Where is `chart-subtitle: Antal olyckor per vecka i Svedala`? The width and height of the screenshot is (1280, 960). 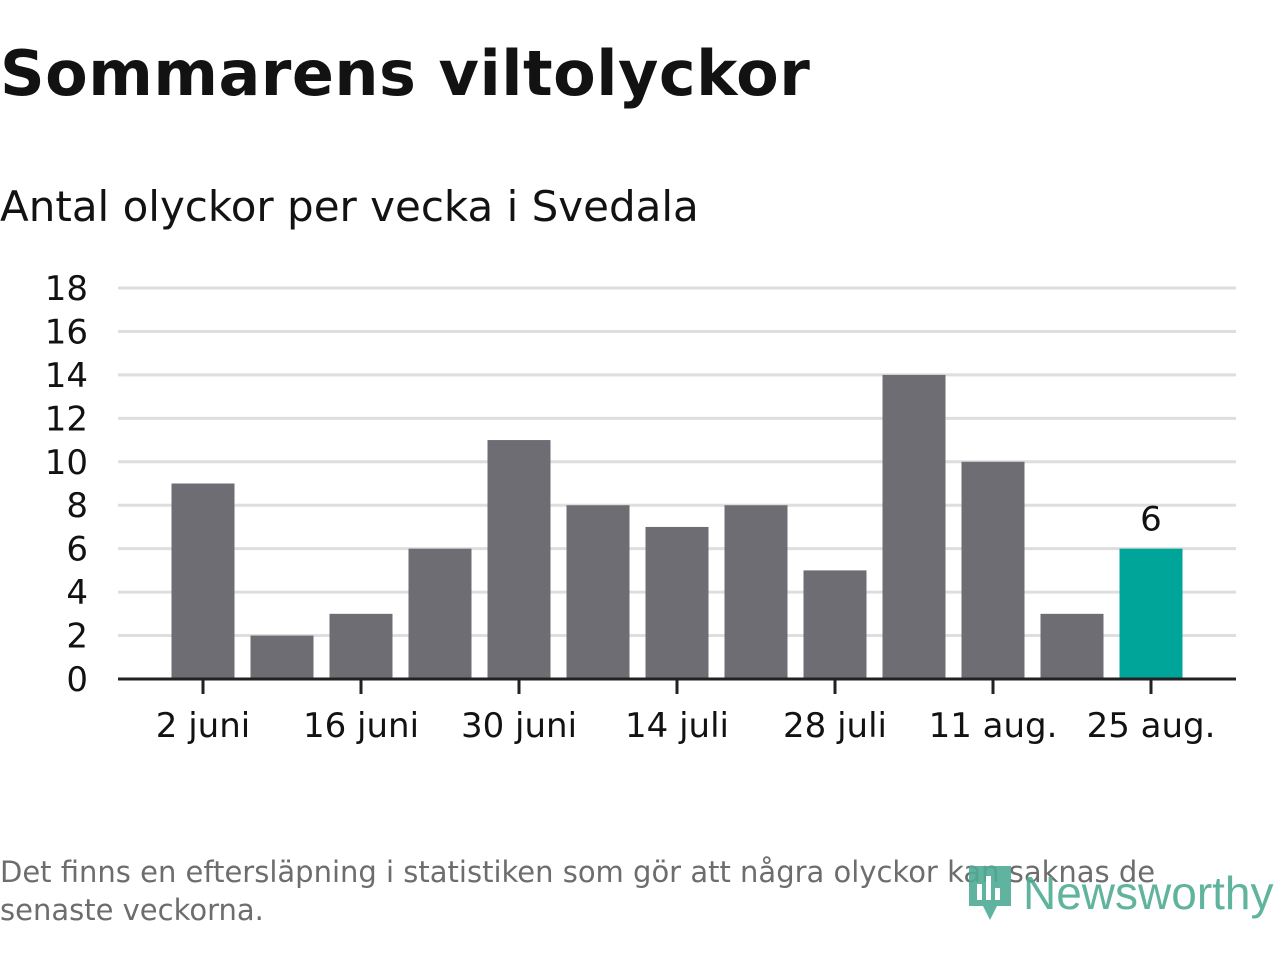 chart-subtitle: Antal olyckor per vecka i Svedala is located at coordinates (349, 206).